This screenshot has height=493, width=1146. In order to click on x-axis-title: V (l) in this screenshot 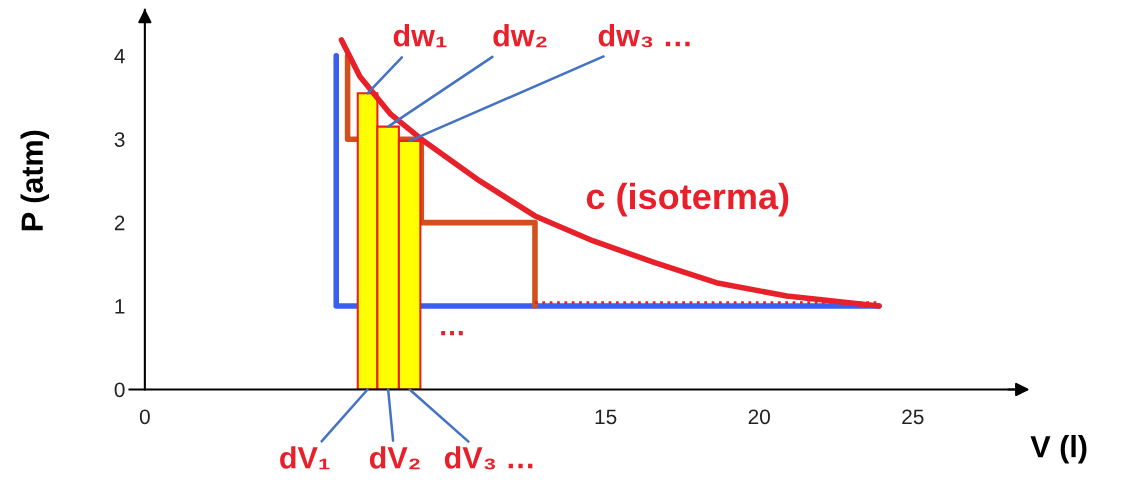, I will do `click(1058, 449)`.